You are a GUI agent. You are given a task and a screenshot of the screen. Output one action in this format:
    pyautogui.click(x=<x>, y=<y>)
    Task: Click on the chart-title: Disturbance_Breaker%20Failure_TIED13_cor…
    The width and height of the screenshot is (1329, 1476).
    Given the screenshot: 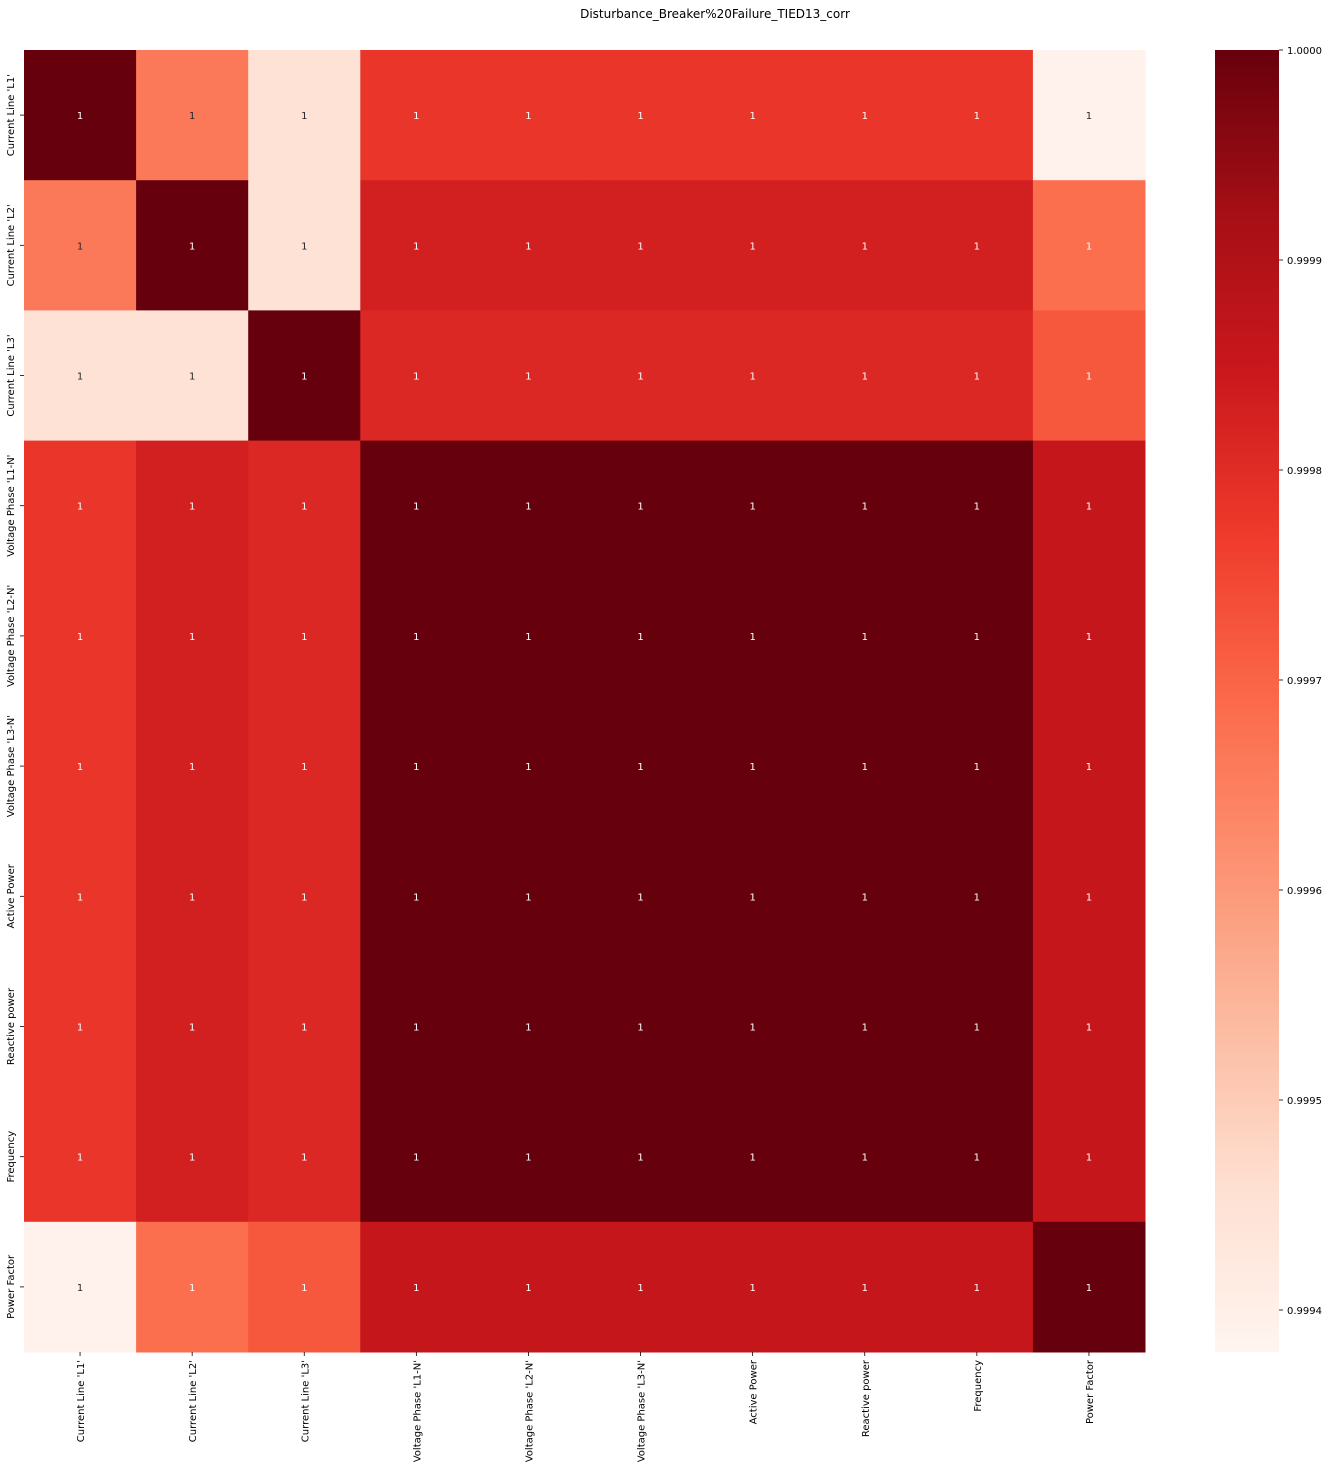 What is the action you would take?
    pyautogui.click(x=715, y=14)
    